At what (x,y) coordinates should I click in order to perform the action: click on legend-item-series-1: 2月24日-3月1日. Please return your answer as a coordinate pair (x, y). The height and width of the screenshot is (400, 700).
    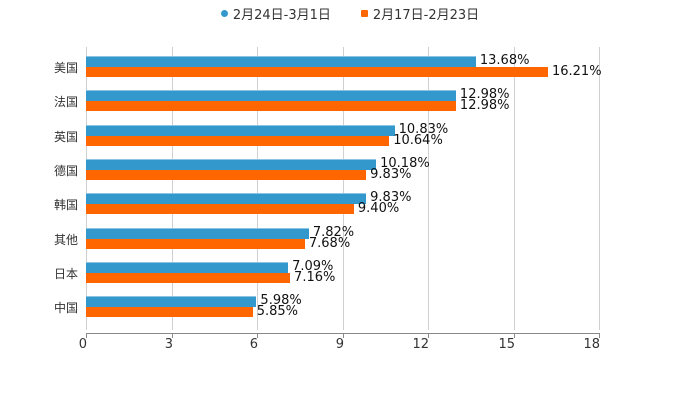
    Looking at the image, I should click on (275, 13).